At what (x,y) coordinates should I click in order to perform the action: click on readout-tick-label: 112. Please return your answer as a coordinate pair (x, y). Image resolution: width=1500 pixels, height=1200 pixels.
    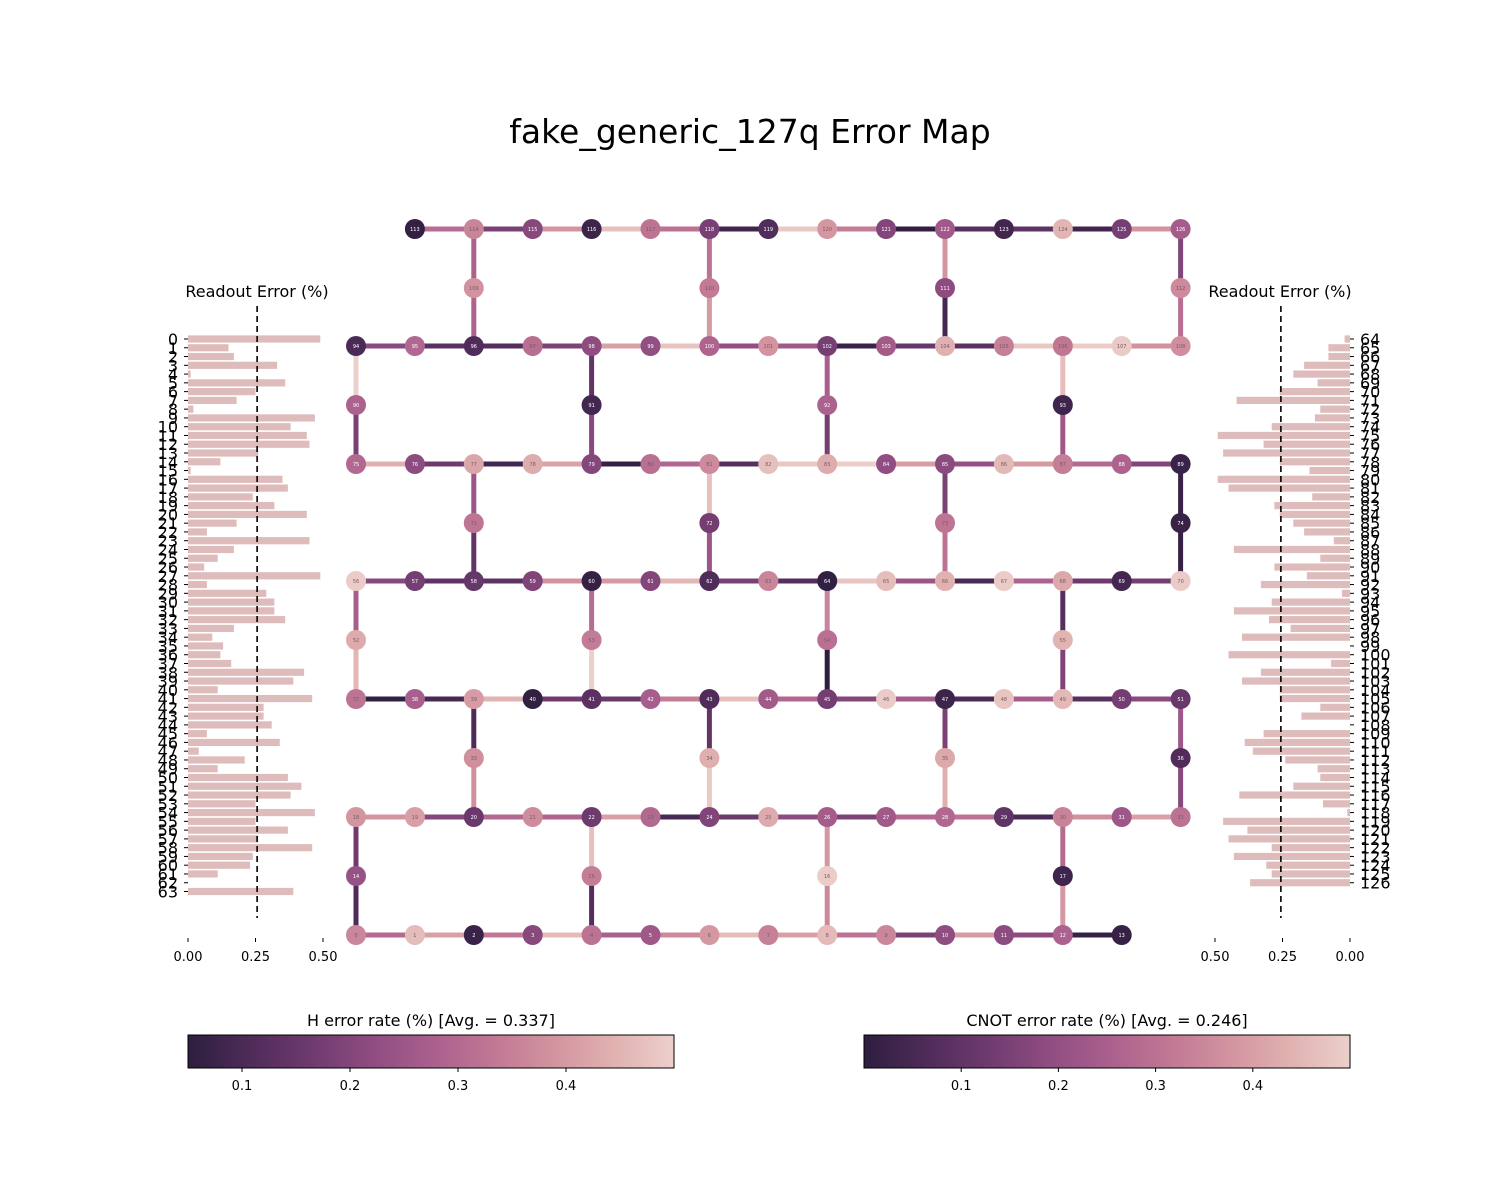
    Looking at the image, I should click on (1375, 760).